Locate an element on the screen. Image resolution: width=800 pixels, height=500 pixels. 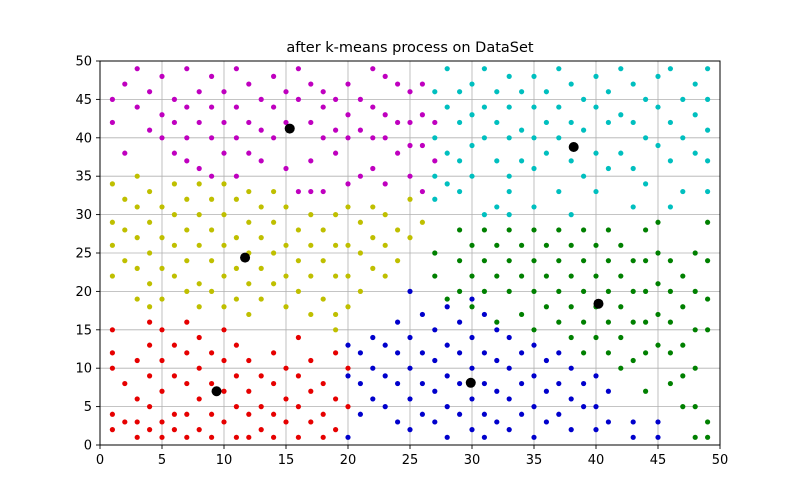
y-tick-label: 45 is located at coordinates (83, 100).